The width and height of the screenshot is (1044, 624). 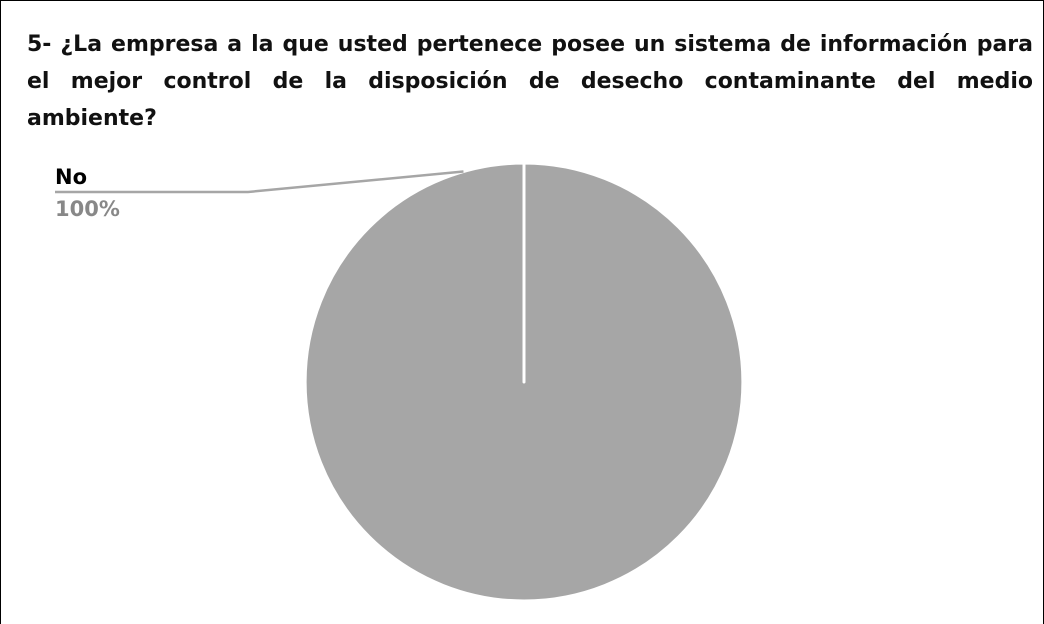 I want to click on slice-label: No, so click(x=71, y=177).